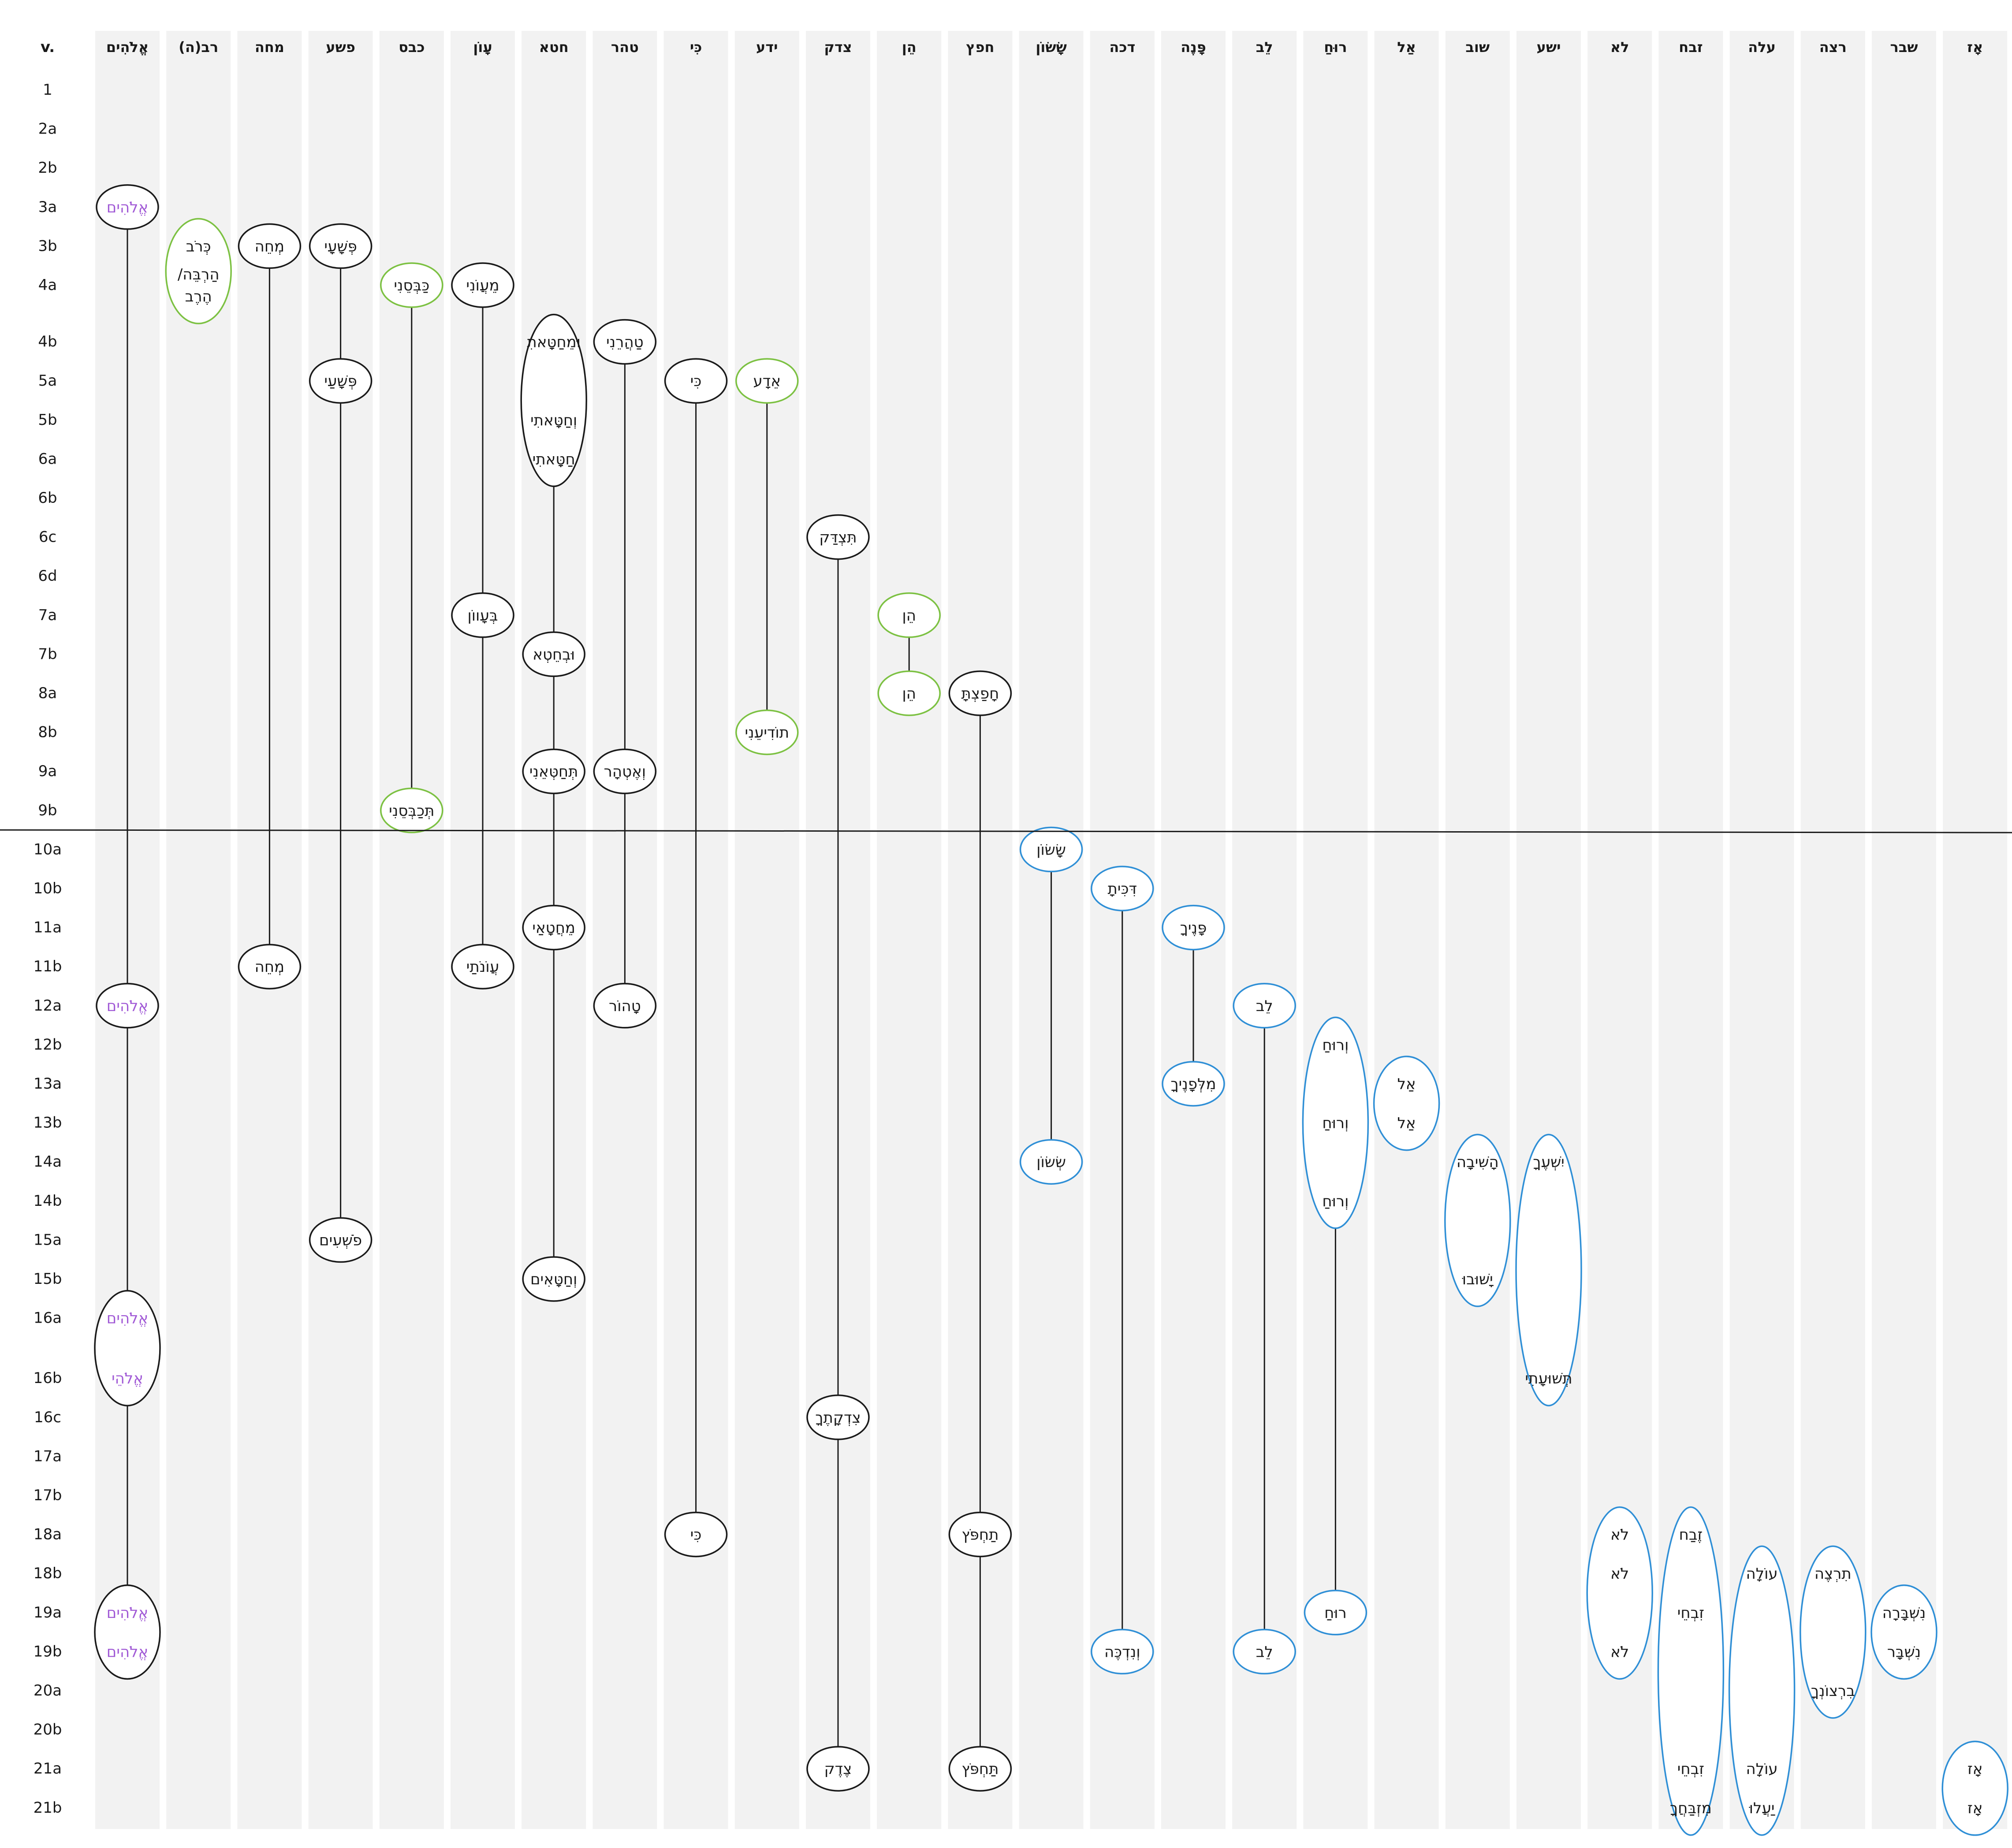 The width and height of the screenshot is (2012, 1848). What do you see at coordinates (340, 48) in the screenshot?
I see `column-header-psh: פשע` at bounding box center [340, 48].